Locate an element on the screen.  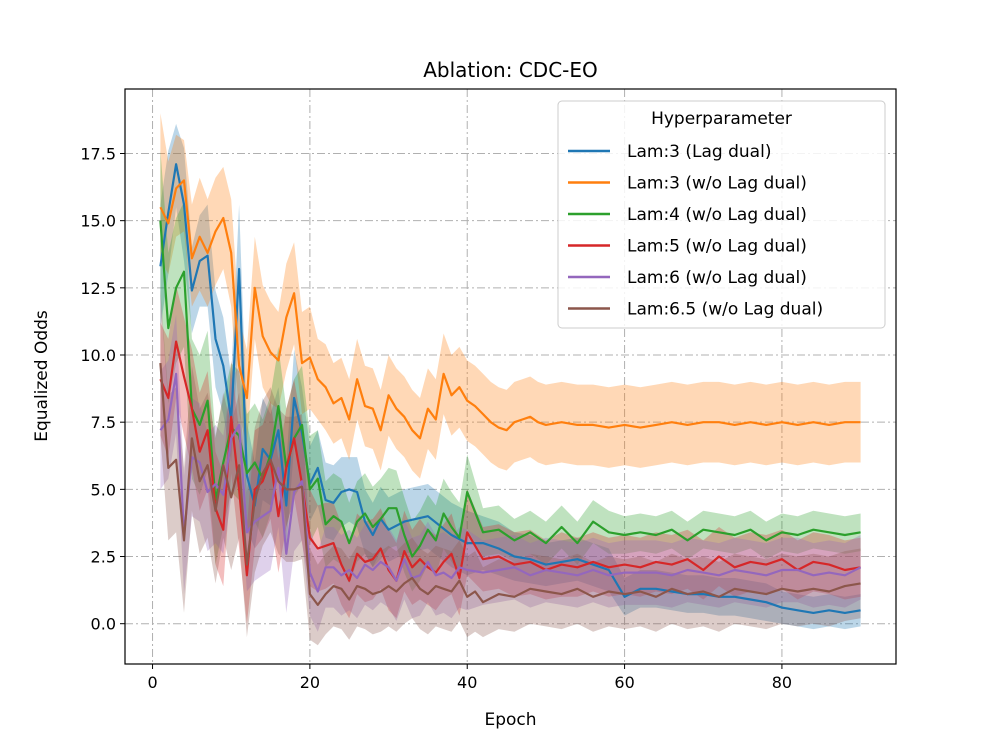
legend-entry: Lam:6 (w/o Lag dual) is located at coordinates (687, 278).